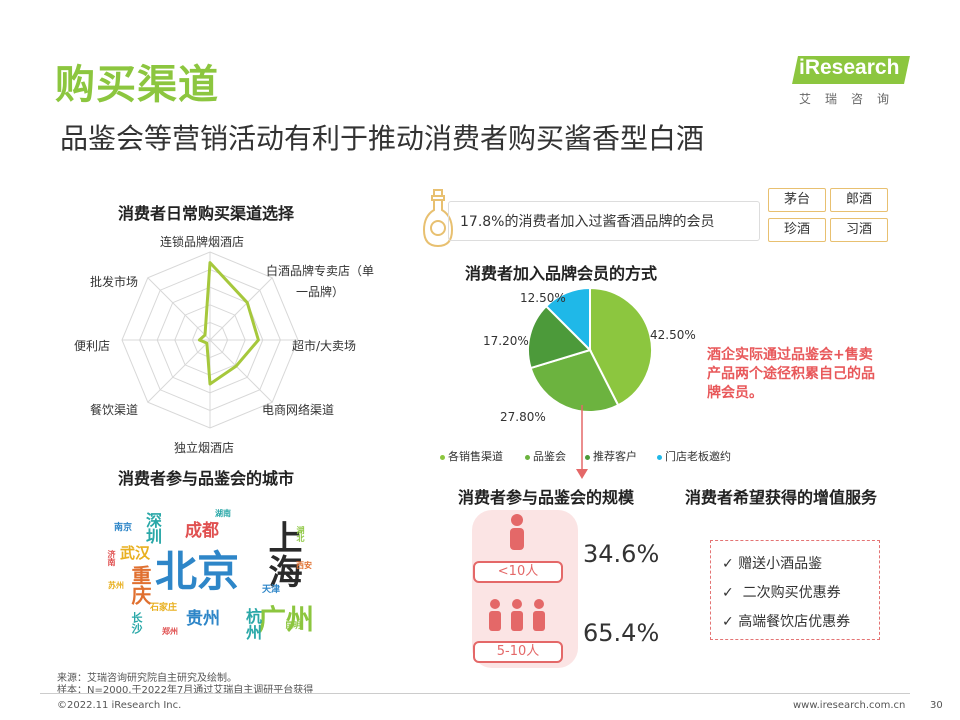 The image size is (960, 720). What do you see at coordinates (549, 456) in the screenshot?
I see `legend-label: 品鉴会` at bounding box center [549, 456].